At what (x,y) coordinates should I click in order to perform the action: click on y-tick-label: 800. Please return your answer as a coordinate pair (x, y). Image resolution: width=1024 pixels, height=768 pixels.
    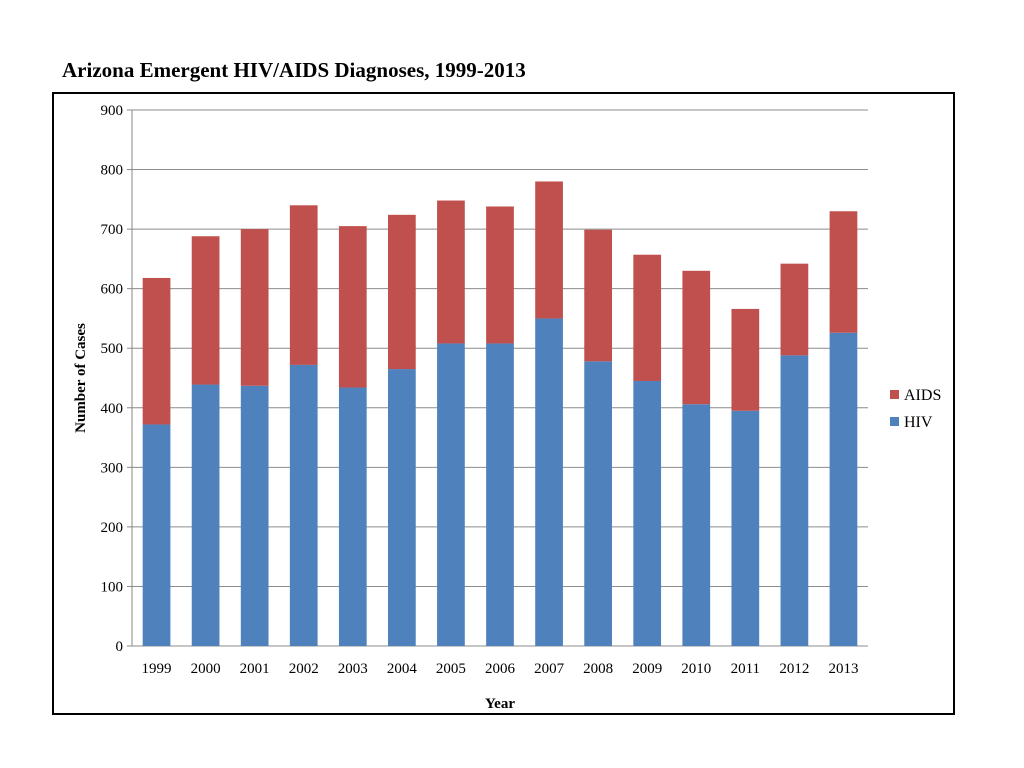
    Looking at the image, I should click on (112, 171).